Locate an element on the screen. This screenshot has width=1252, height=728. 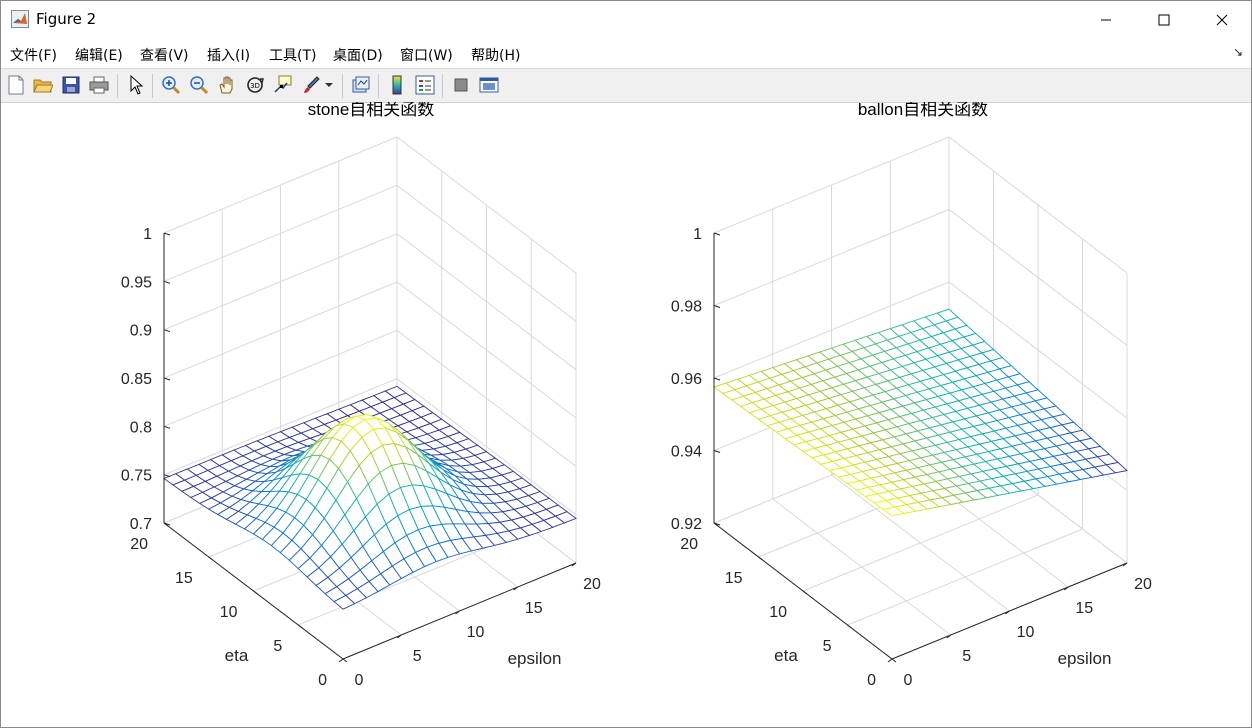
rotate-3d-icon: 3D is located at coordinates (255, 85).